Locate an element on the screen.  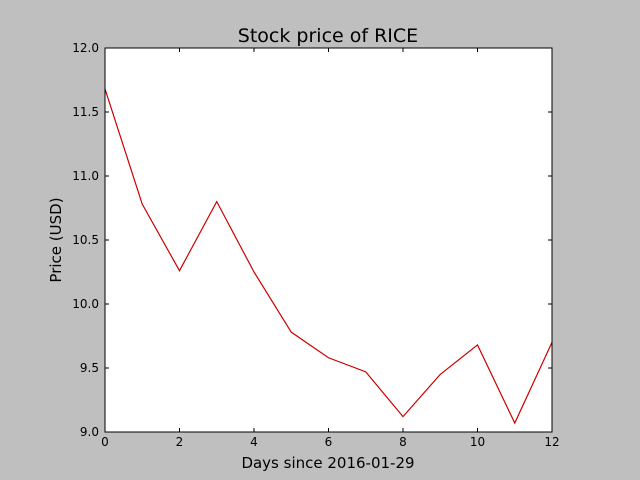
x-tick-label: 0 is located at coordinates (105, 442).